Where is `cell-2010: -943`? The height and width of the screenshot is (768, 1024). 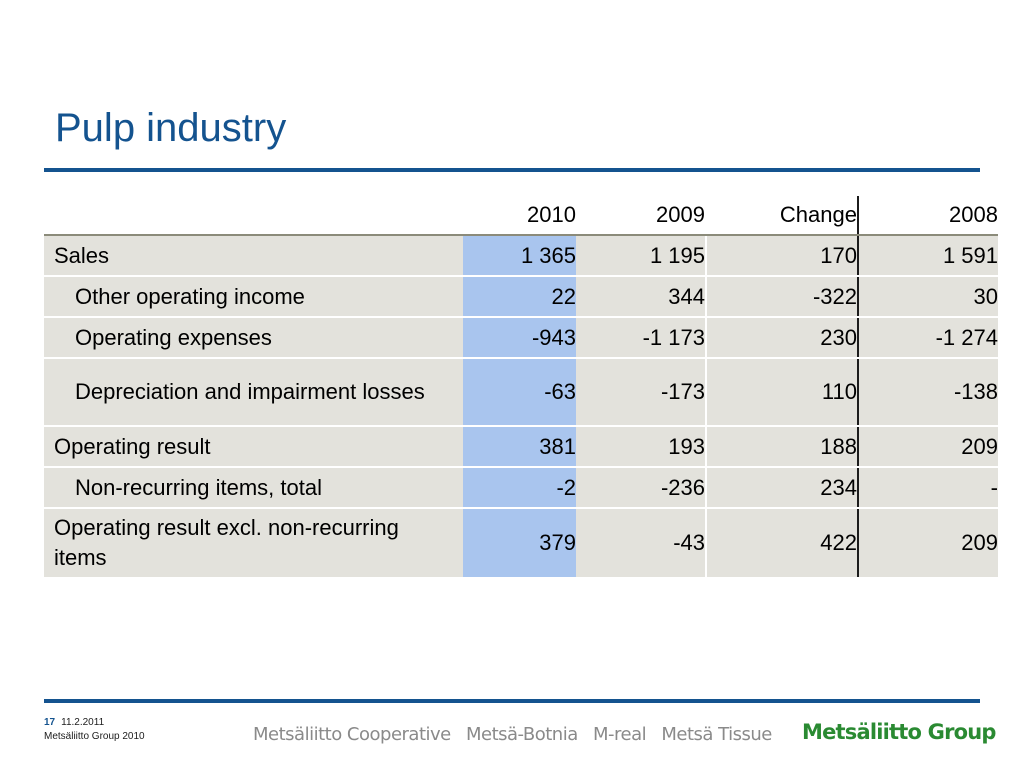 cell-2010: -943 is located at coordinates (519, 338).